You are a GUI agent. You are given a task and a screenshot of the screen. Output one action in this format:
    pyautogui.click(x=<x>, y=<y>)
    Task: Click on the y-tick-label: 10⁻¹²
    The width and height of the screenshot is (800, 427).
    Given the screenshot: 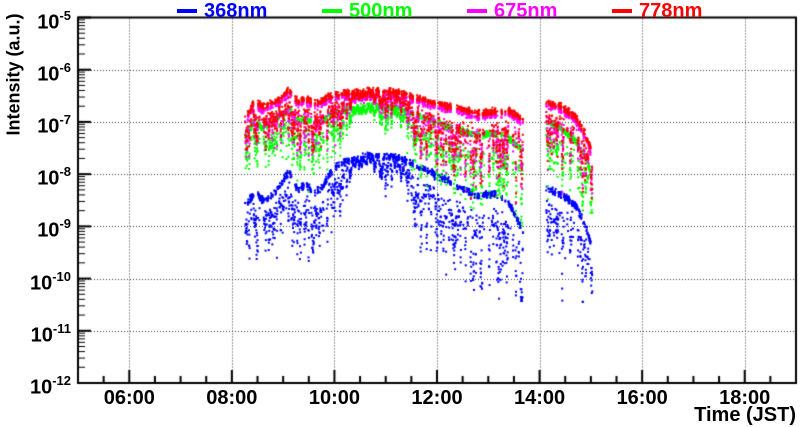 What is the action you would take?
    pyautogui.click(x=50, y=386)
    